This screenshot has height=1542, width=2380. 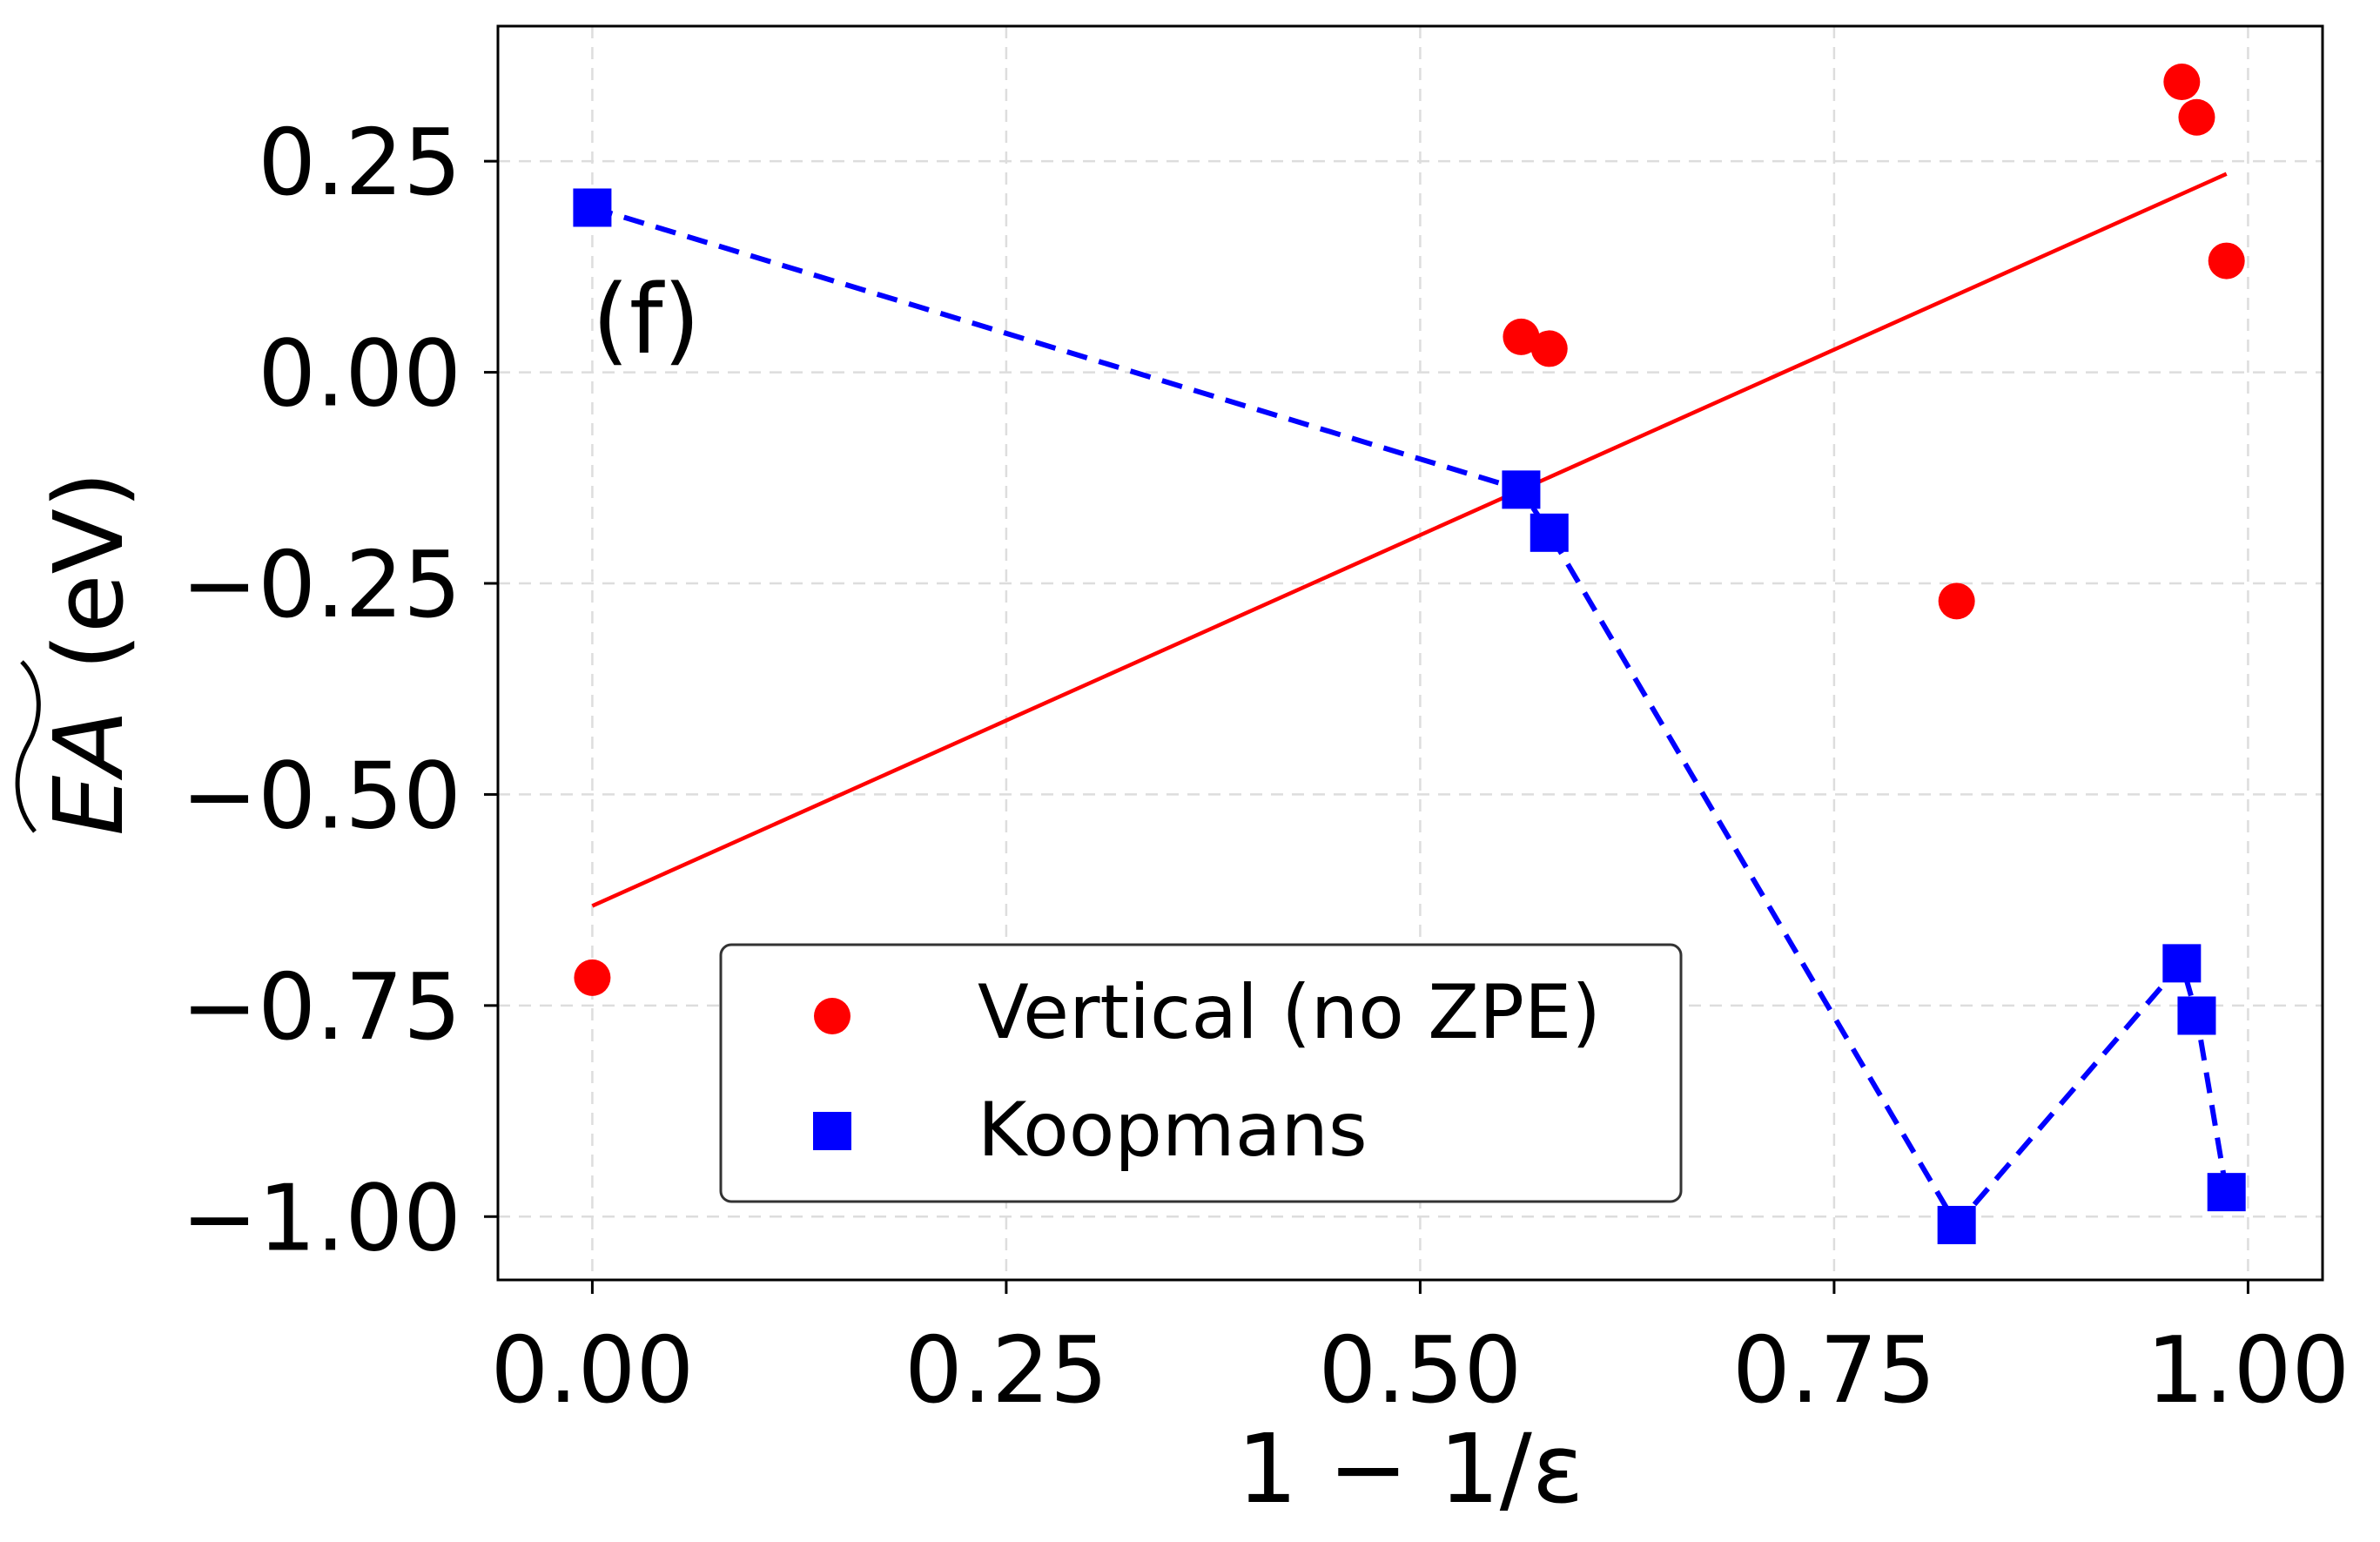 I want to click on legend: Vertical (no ZPE) Koopmans, so click(x=1201, y=1073).